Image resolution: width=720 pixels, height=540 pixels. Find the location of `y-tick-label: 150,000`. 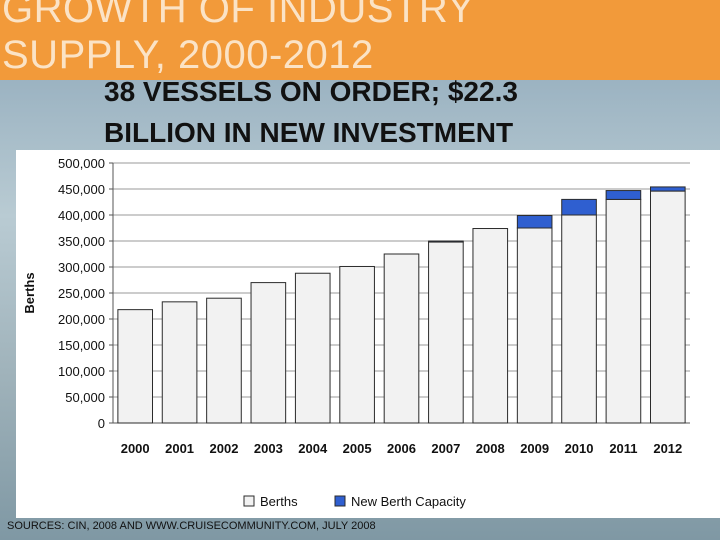

y-tick-label: 150,000 is located at coordinates (81, 345).